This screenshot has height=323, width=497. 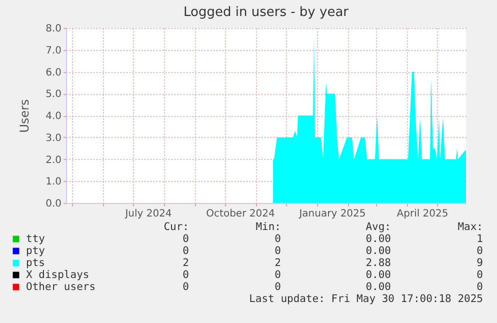 What do you see at coordinates (54, 160) in the screenshot?
I see `y-tick-label: 2.0` at bounding box center [54, 160].